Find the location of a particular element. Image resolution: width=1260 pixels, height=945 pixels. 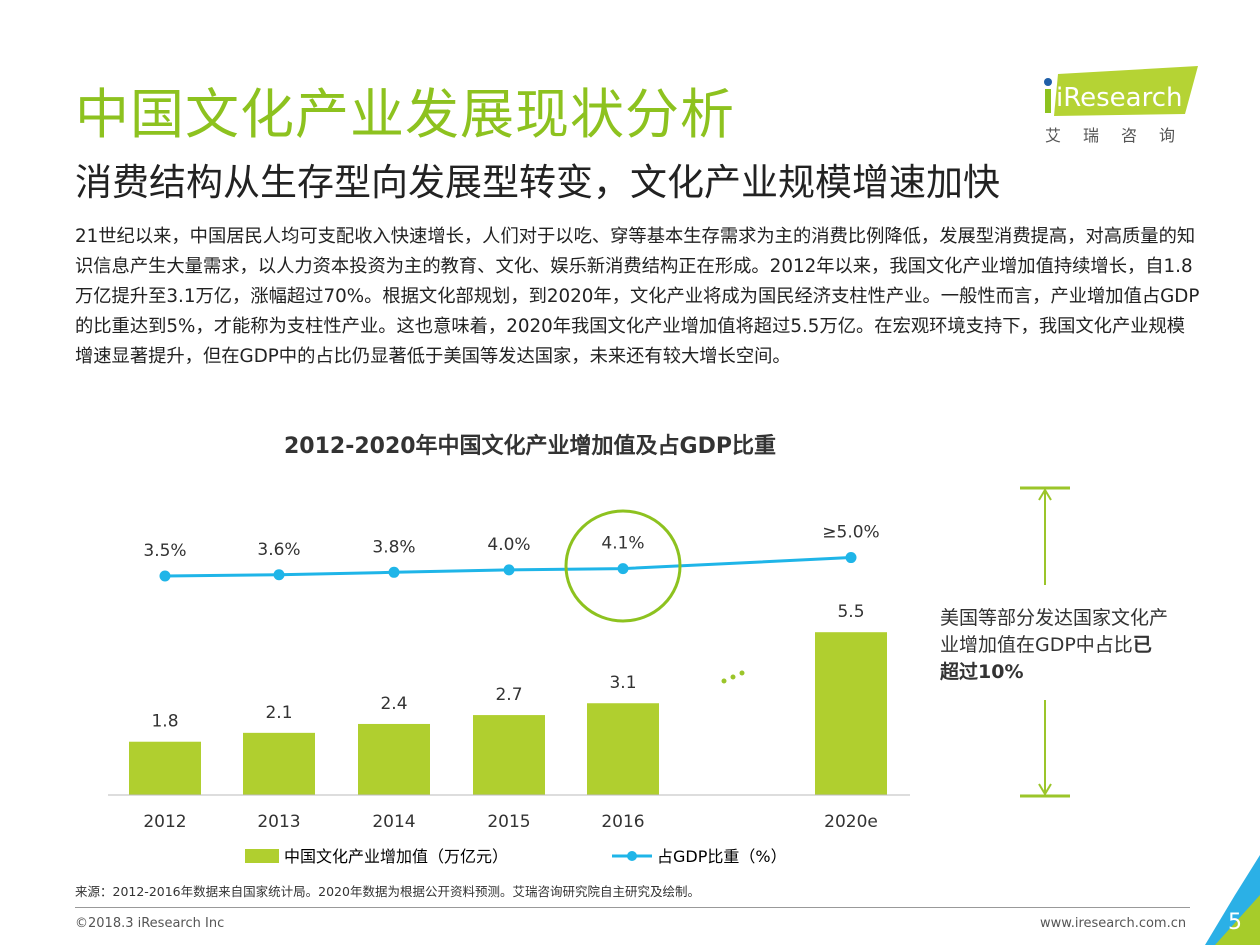

legend-bar-swatch is located at coordinates (262, 856).